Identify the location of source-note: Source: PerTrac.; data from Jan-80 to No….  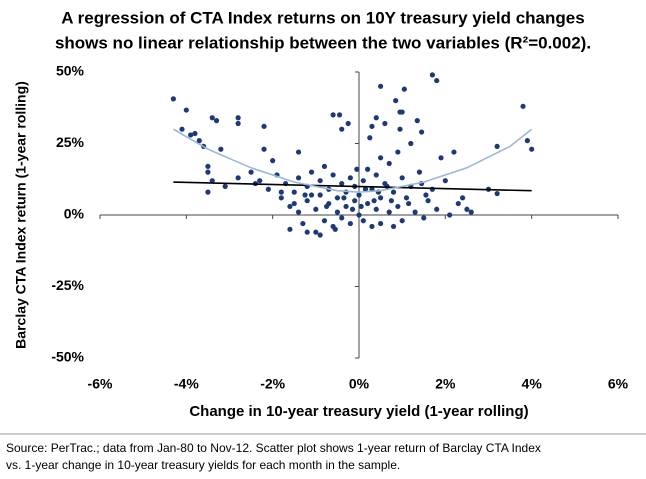
(273, 448).